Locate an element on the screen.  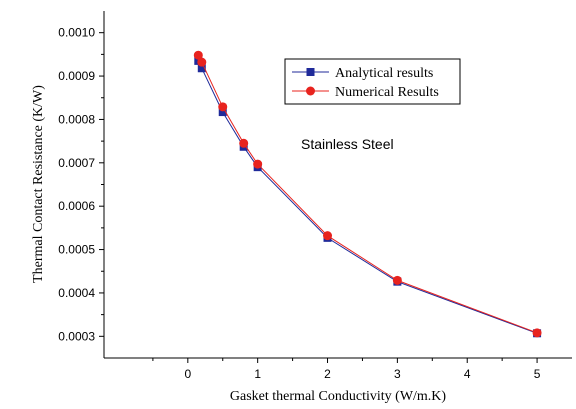
y-axis-title: Thermal Contact Resistance (K/W) is located at coordinates (38, 184).